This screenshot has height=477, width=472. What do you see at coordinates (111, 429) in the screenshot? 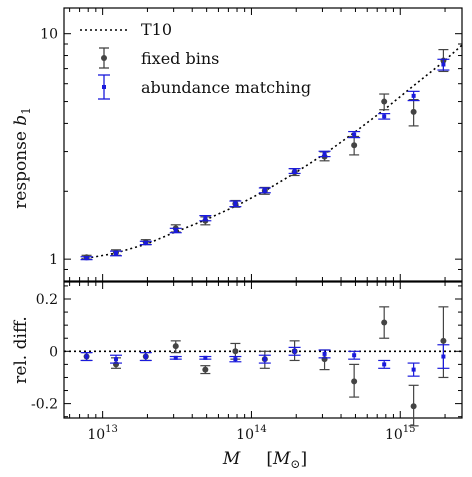
I see `x-tick-label-exponent: 13` at bounding box center [111, 429].